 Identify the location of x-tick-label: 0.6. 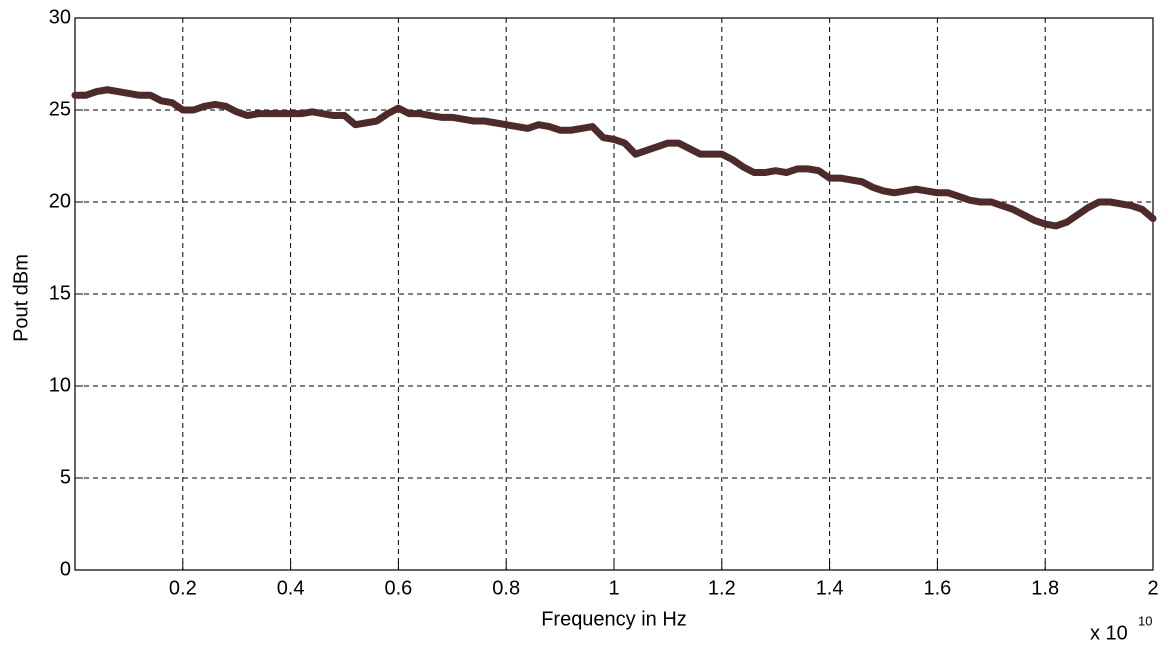
(398, 588).